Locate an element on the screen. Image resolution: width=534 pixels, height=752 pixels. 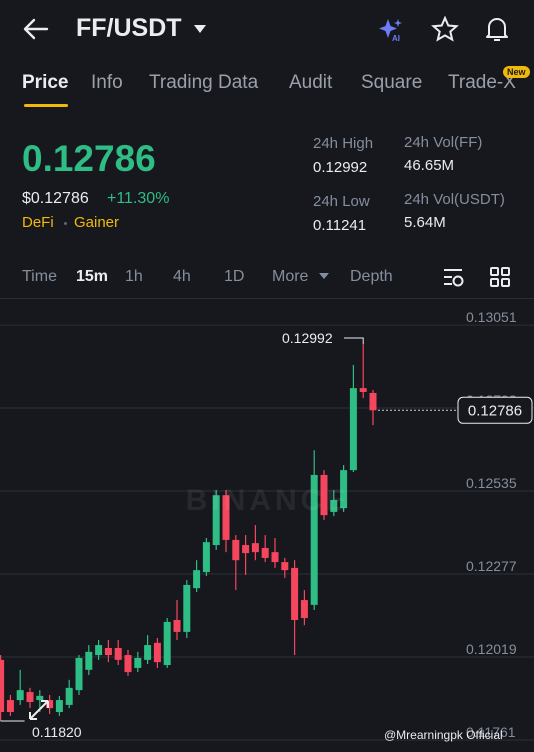
high-leader is located at coordinates (354, 341).